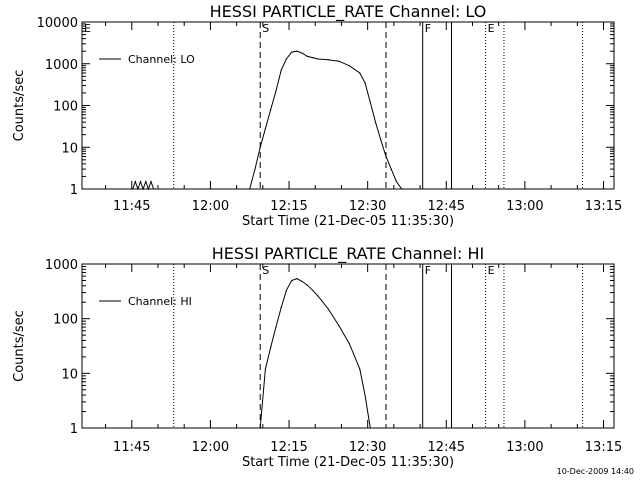  What do you see at coordinates (57, 23) in the screenshot?
I see `y-tick-label: 10000` at bounding box center [57, 23].